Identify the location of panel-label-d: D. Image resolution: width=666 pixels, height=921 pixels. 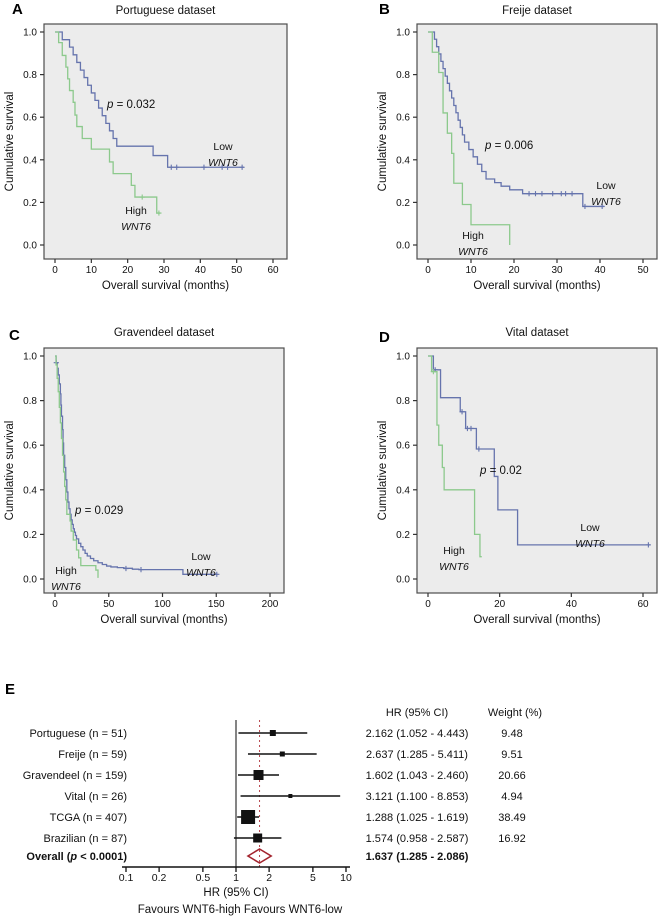
(384, 337).